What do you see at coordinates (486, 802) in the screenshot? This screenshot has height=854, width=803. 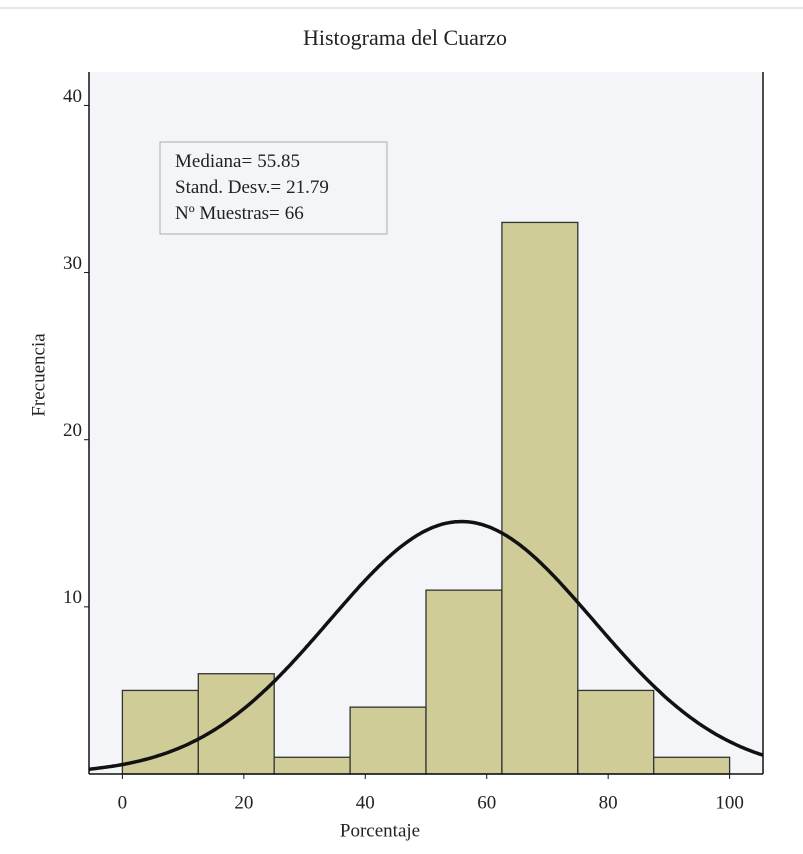 I see `x-tick-label: 60` at bounding box center [486, 802].